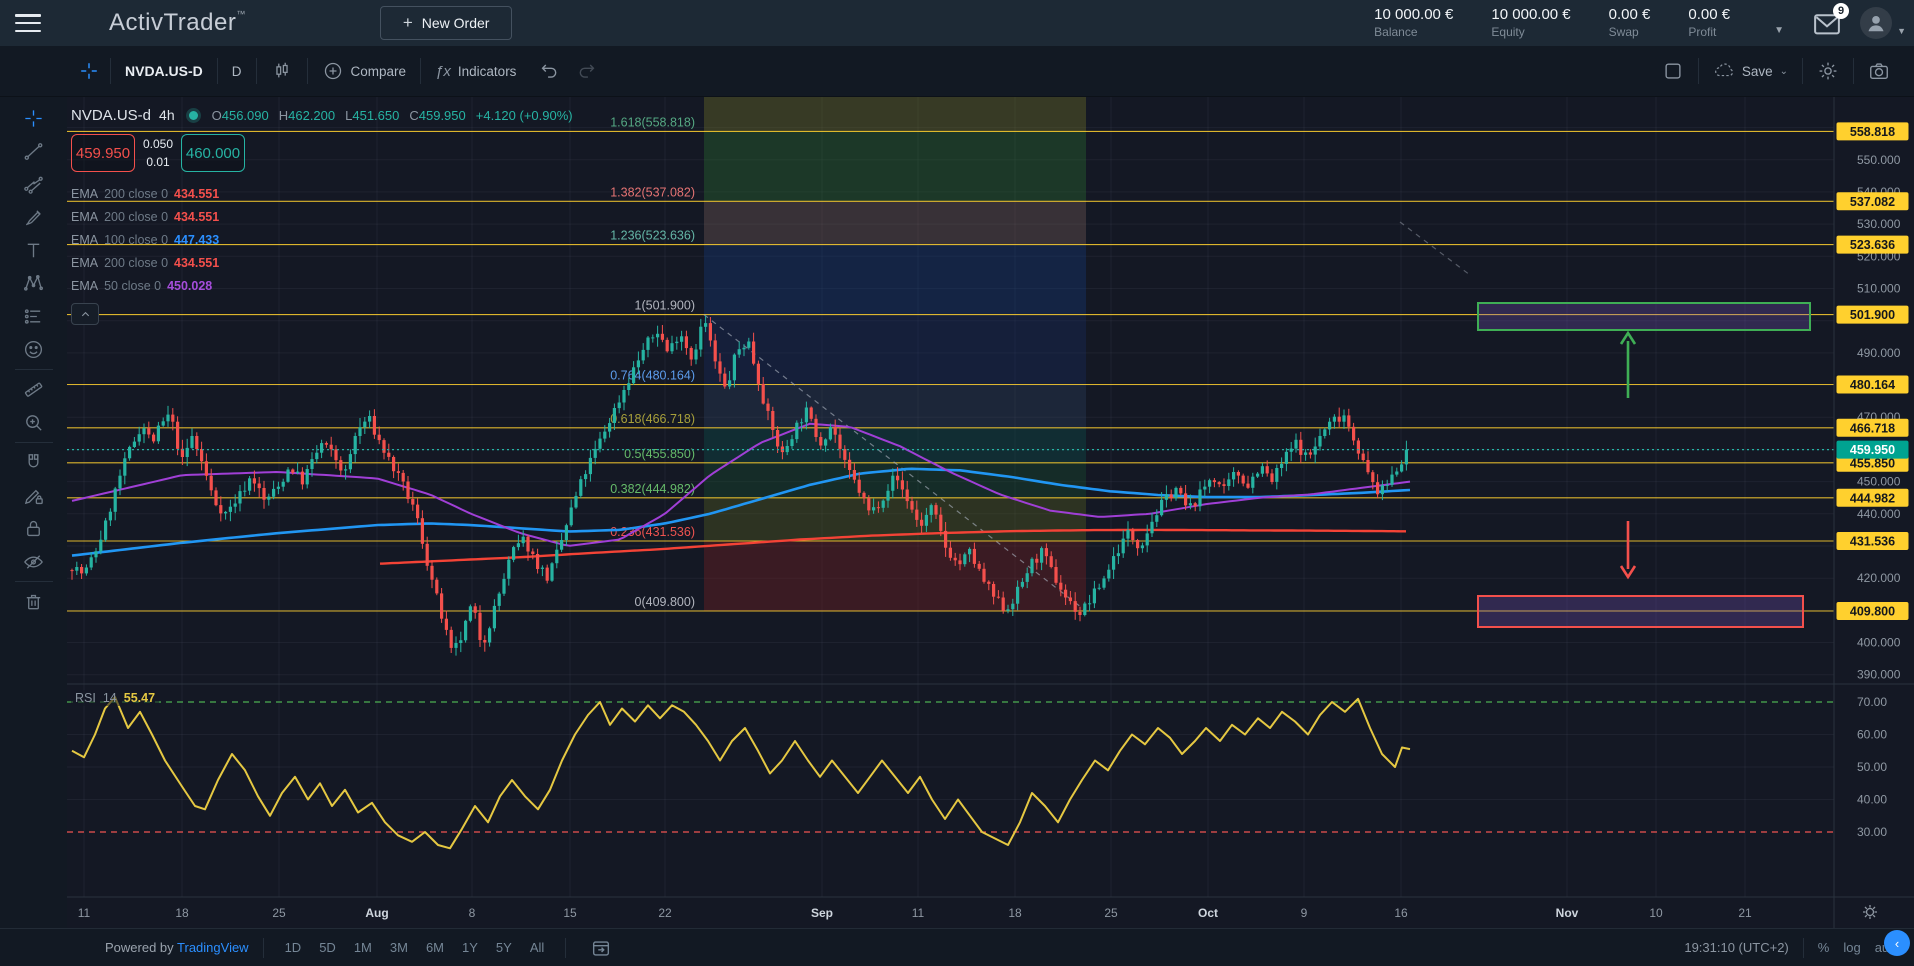 The height and width of the screenshot is (966, 1914). What do you see at coordinates (145, 239) in the screenshot?
I see `indicator-row: EMA 100 close 0 447.433` at bounding box center [145, 239].